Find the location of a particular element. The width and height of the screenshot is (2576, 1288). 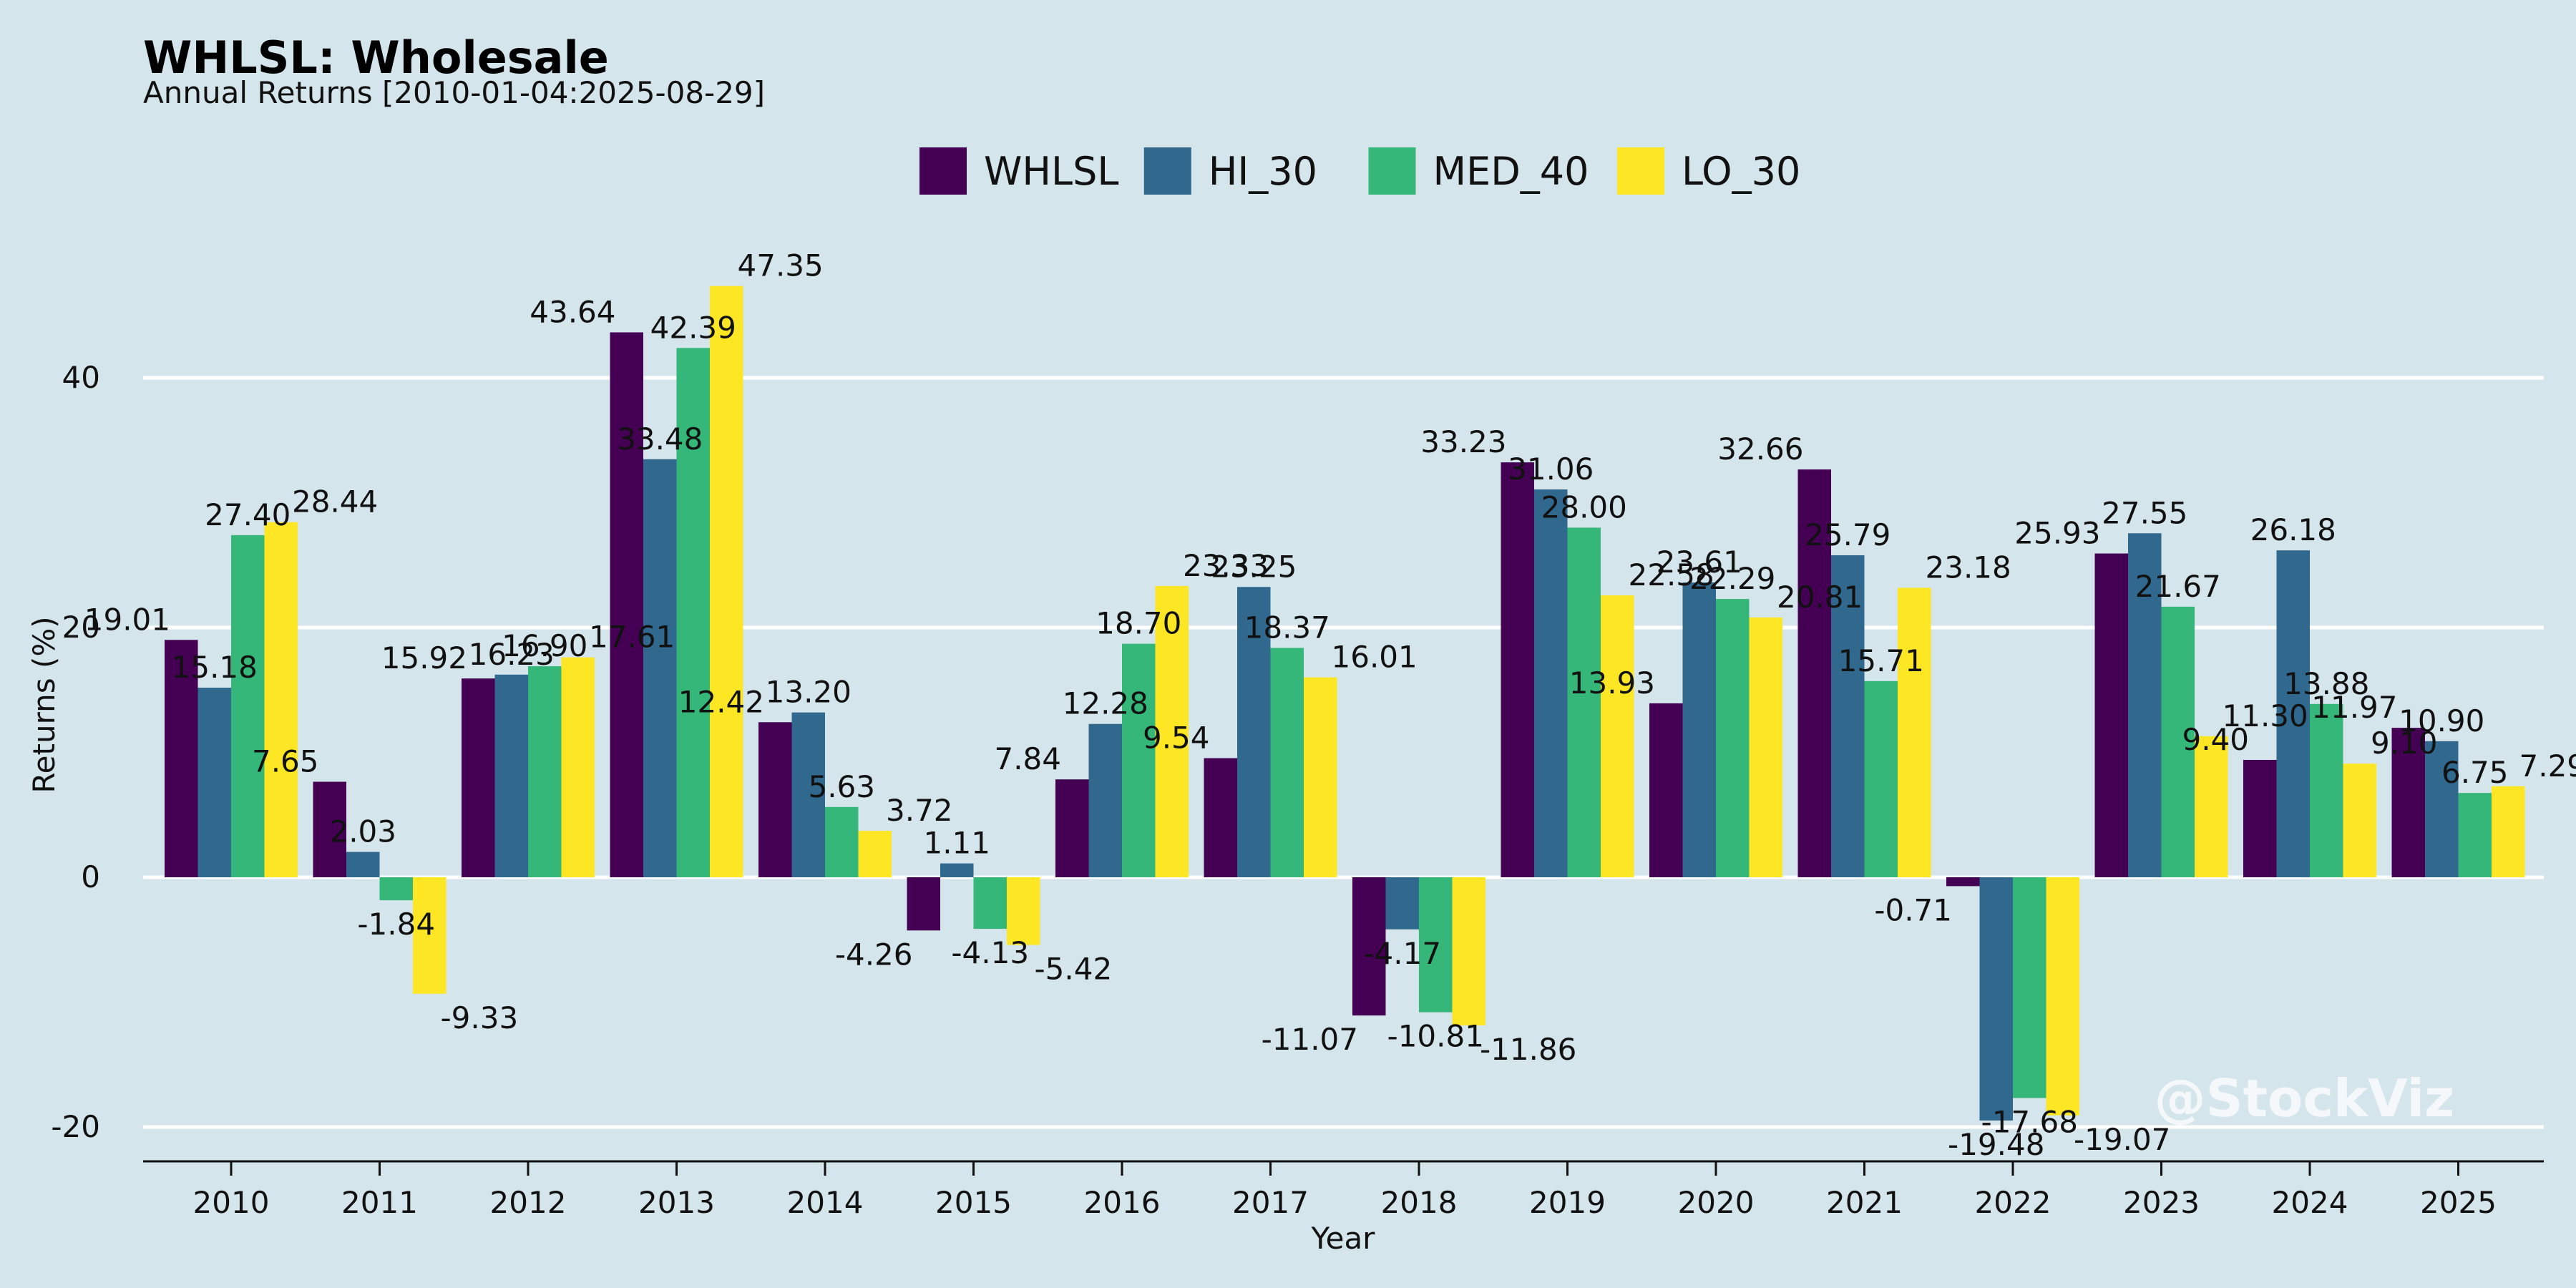

data-label: 11.97 is located at coordinates (2354, 707).